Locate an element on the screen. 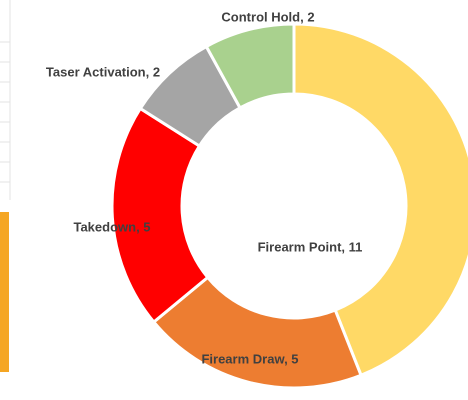 The image size is (468, 400). data-label: Firearm Draw, 5 is located at coordinates (249, 358).